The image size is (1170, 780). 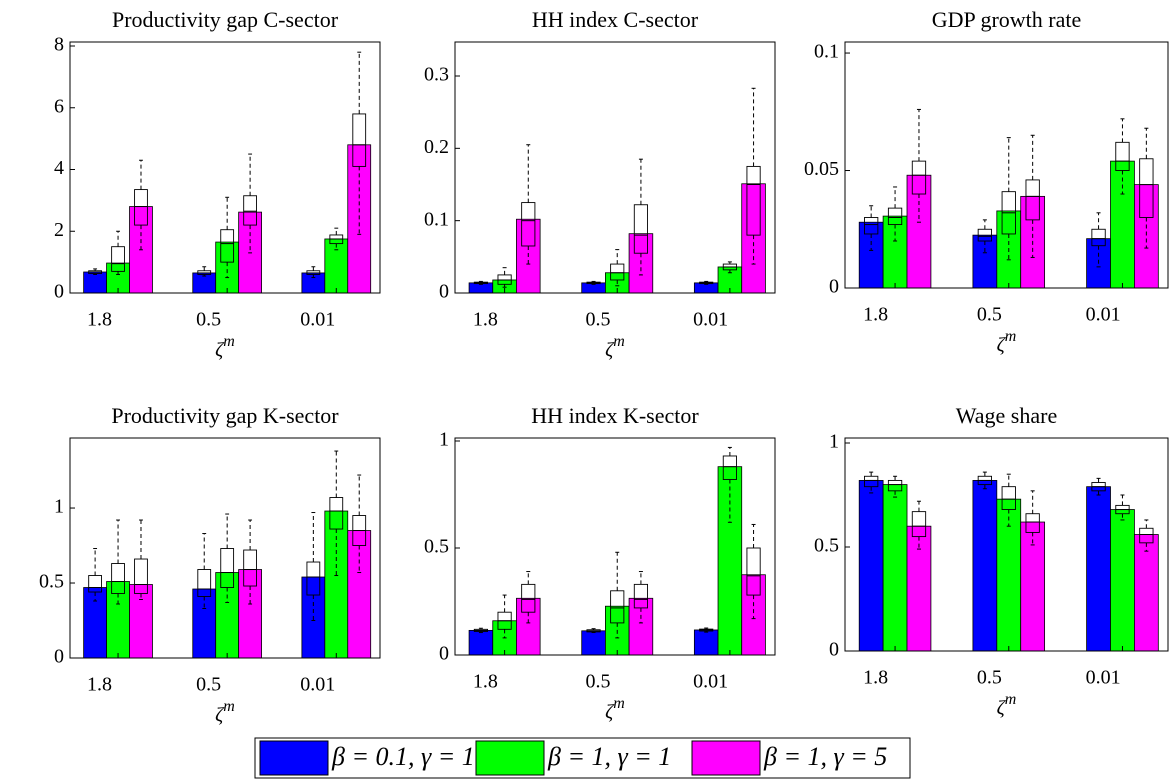 What do you see at coordinates (59, 230) in the screenshot?
I see `y-tick-label: 2` at bounding box center [59, 230].